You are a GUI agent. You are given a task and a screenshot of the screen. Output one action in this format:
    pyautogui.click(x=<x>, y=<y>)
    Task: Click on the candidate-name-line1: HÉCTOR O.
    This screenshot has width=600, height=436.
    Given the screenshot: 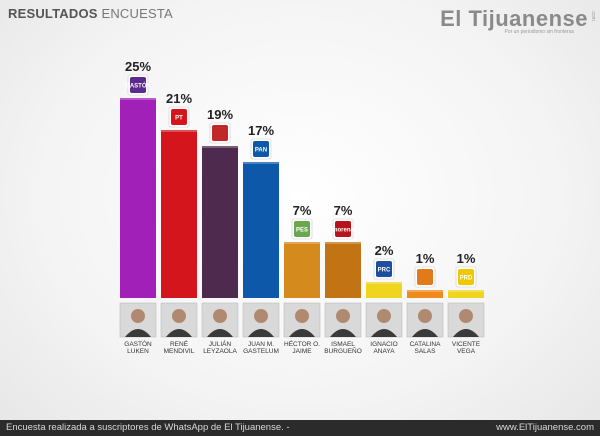 What is the action you would take?
    pyautogui.click(x=302, y=343)
    